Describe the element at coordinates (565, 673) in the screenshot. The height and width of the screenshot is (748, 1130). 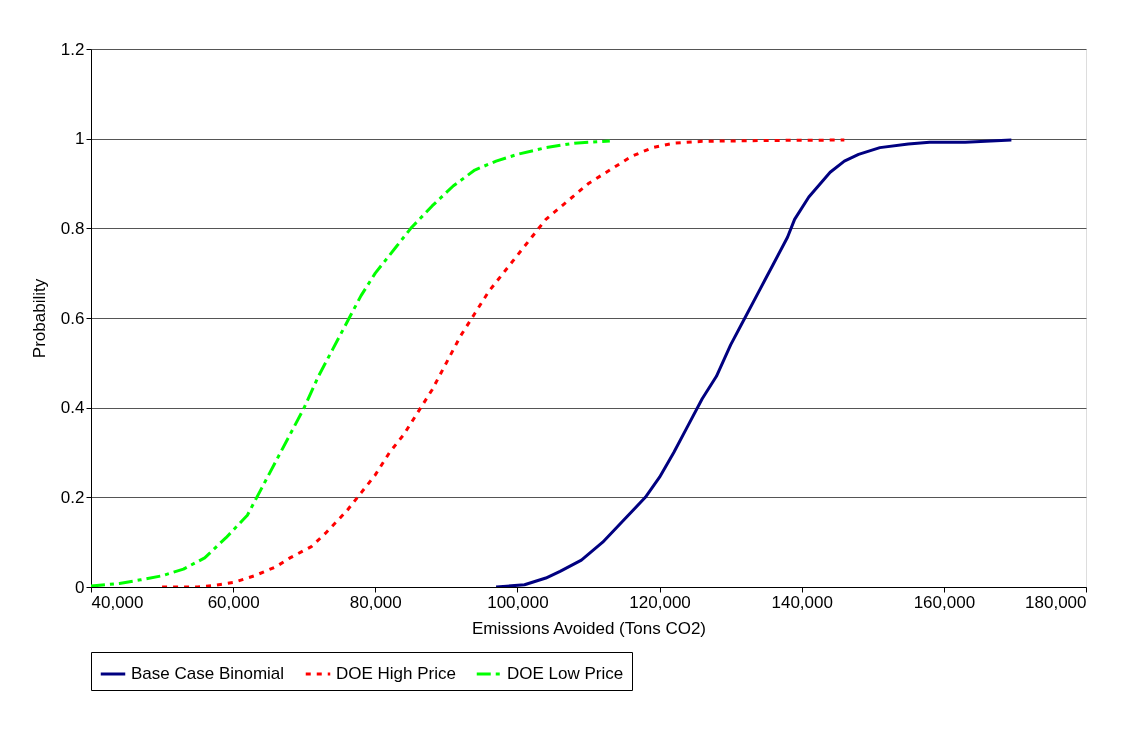
I see `legend-label: DOE Low Price` at that location.